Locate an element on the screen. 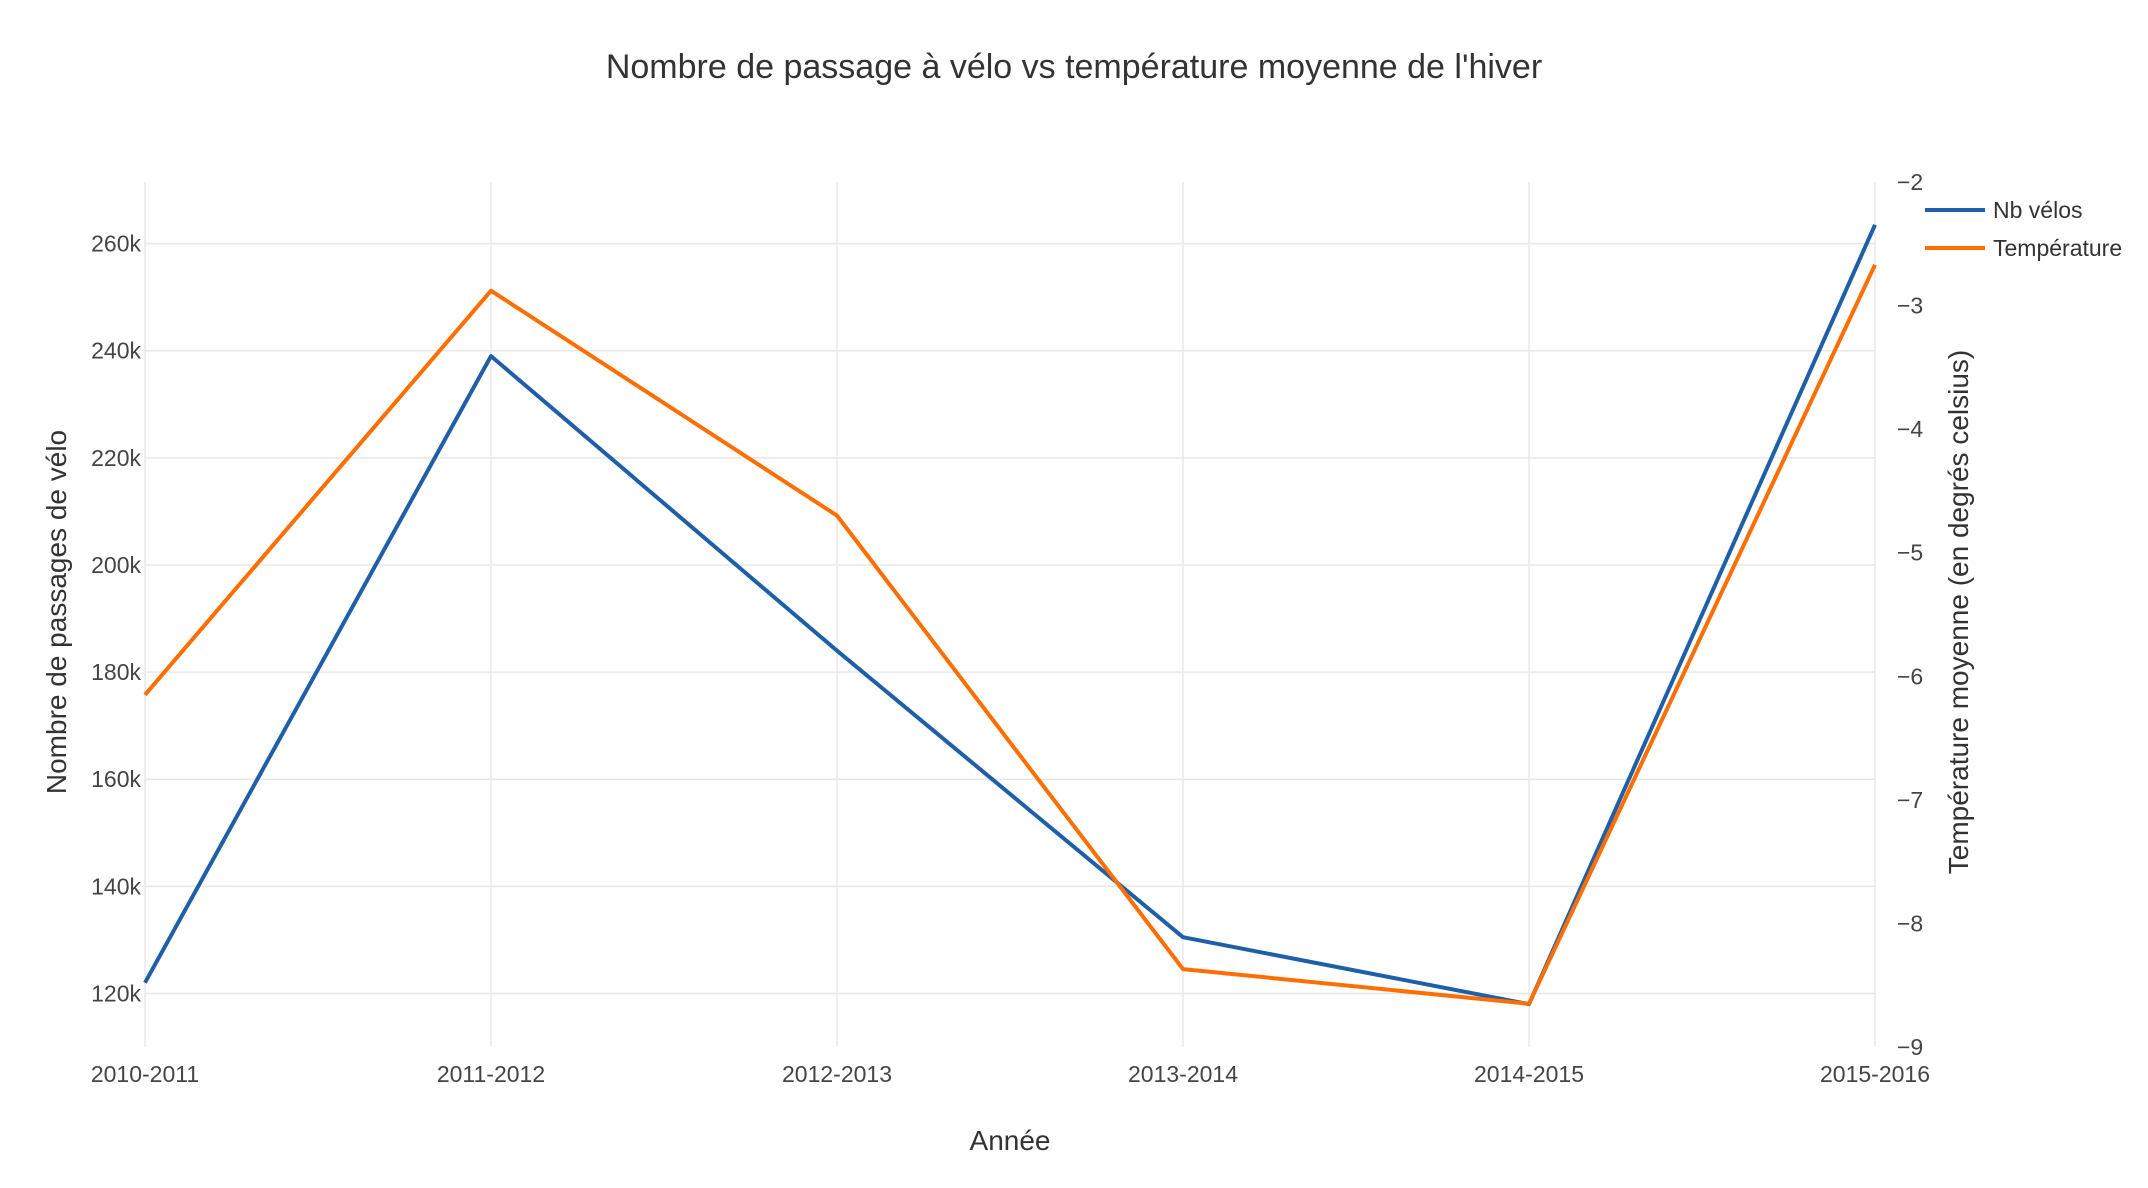 This screenshot has width=2148, height=1188. y2-tick-label: −5 is located at coordinates (1910, 553).